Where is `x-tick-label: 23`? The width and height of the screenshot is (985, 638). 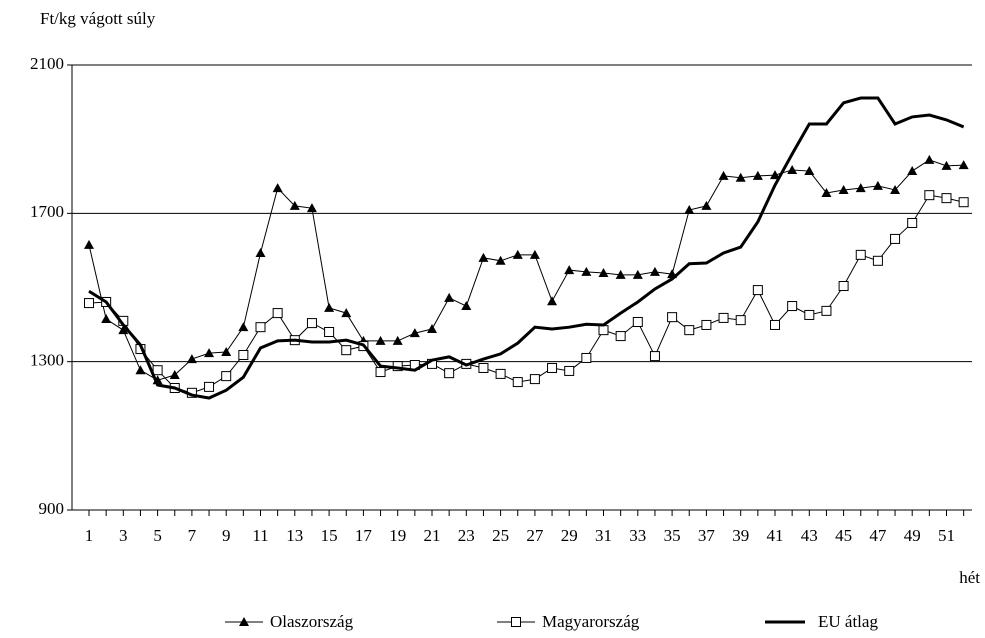
x-tick-label: 23 is located at coordinates (466, 535).